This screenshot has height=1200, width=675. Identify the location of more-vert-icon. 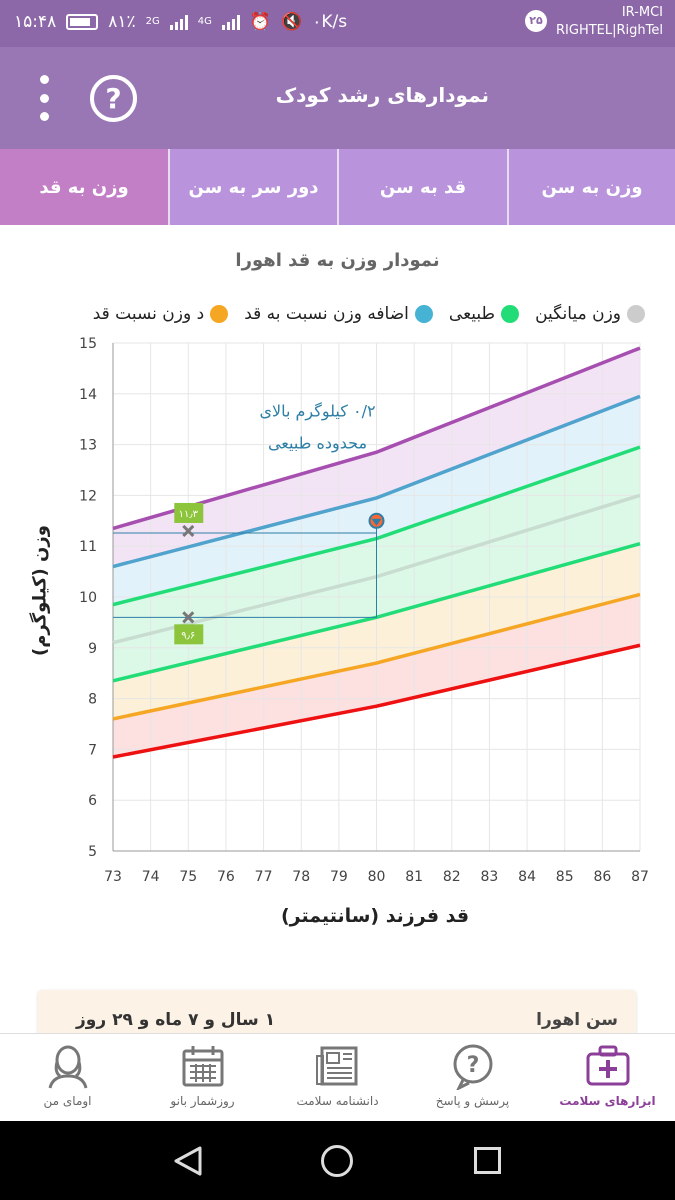
(44, 98).